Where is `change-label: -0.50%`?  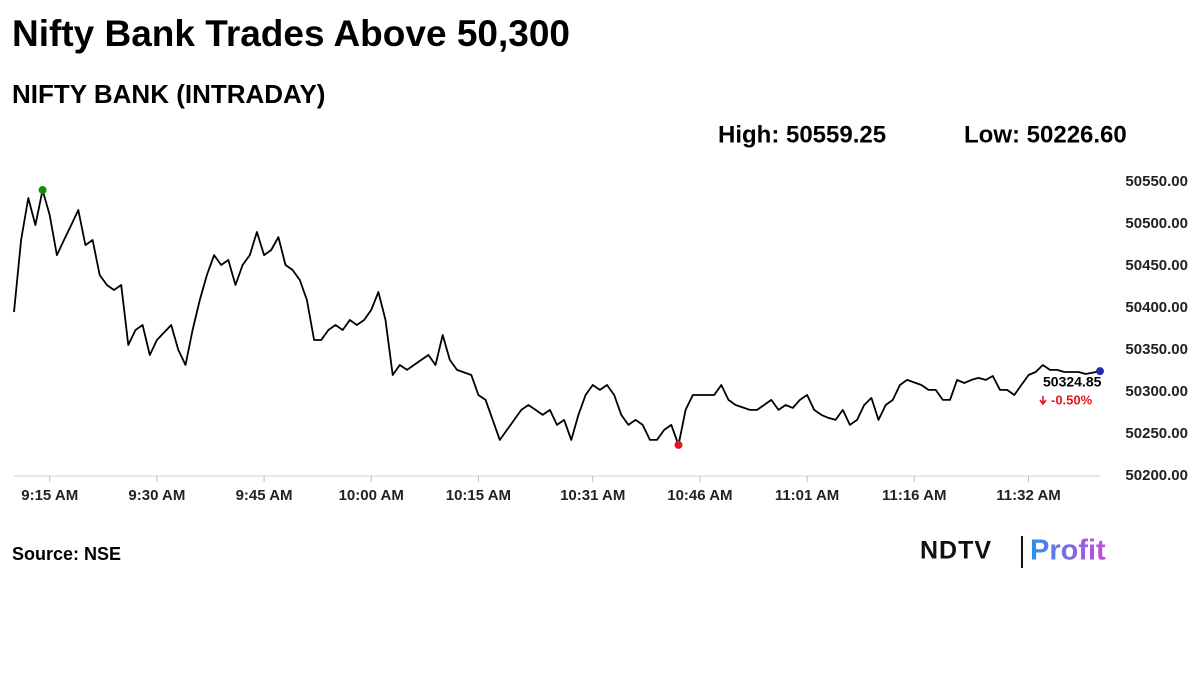
change-label: -0.50% is located at coordinates (1072, 399).